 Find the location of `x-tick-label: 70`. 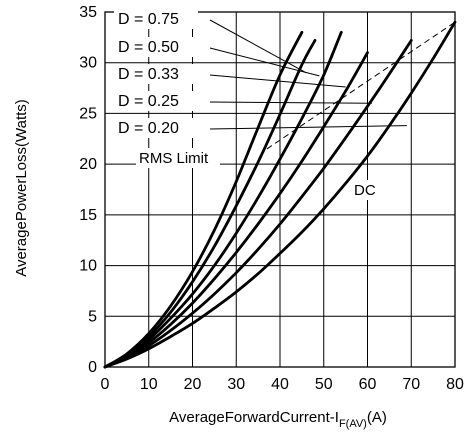

x-tick-label: 70 is located at coordinates (411, 384).